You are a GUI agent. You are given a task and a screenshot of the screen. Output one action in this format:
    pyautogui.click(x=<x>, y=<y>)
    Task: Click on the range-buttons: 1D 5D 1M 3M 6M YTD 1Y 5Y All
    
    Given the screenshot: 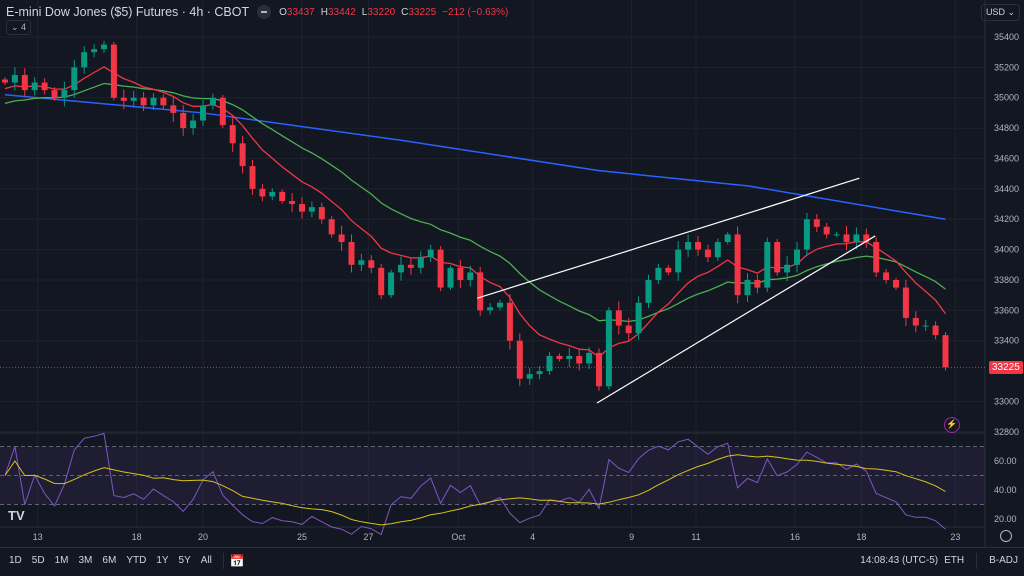 What is the action you would take?
    pyautogui.click(x=108, y=560)
    